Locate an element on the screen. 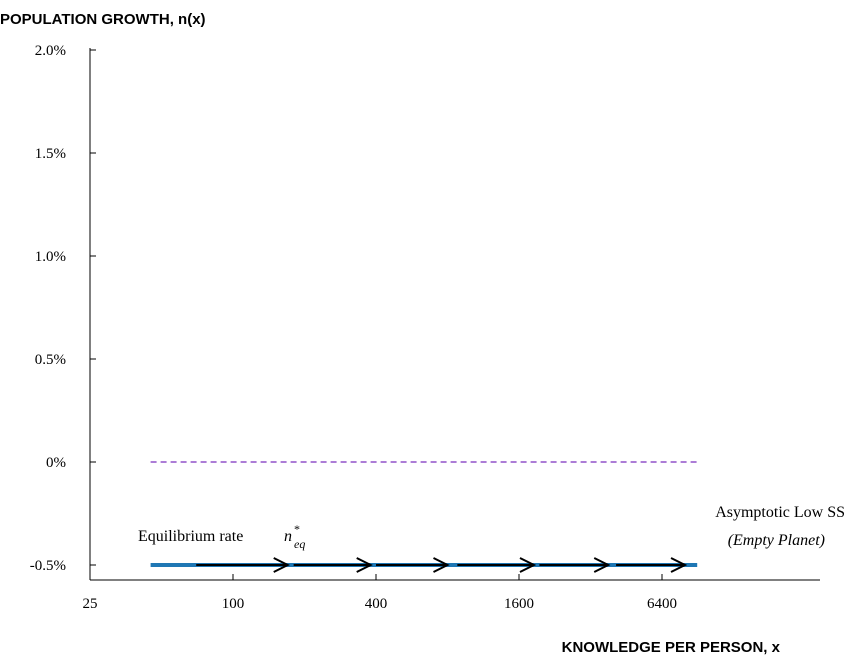 The height and width of the screenshot is (660, 848). x-axis-label: KNOWLEDGE PER PERSON, x is located at coordinates (671, 647).